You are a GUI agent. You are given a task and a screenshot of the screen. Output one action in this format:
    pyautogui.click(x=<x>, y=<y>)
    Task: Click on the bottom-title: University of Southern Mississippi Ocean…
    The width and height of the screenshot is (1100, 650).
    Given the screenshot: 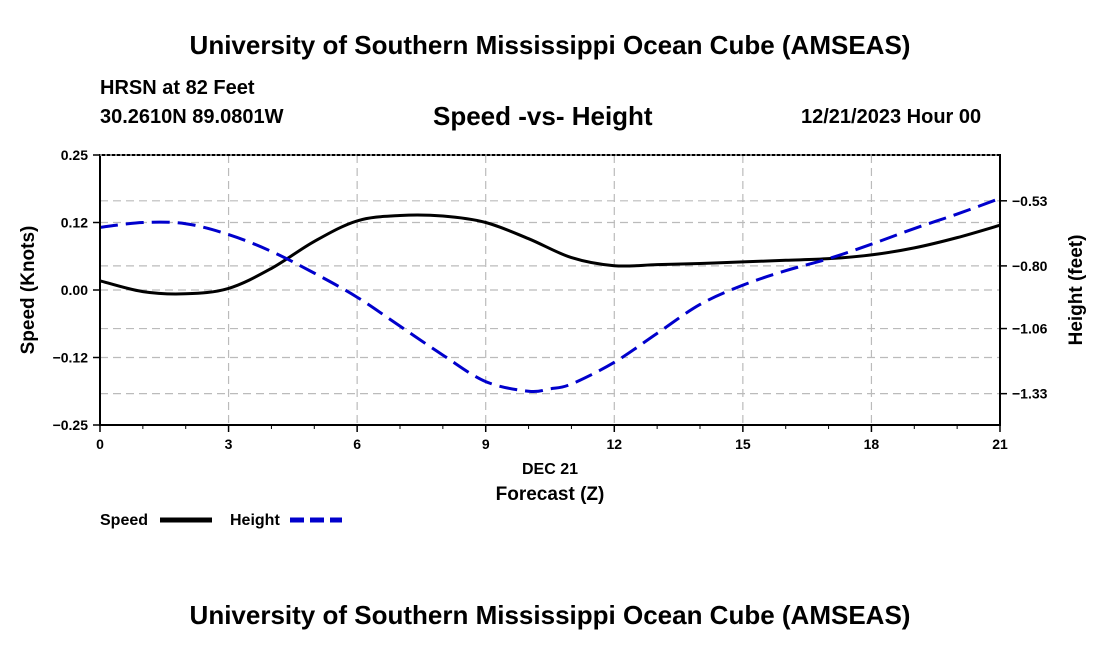 What is the action you would take?
    pyautogui.click(x=550, y=615)
    